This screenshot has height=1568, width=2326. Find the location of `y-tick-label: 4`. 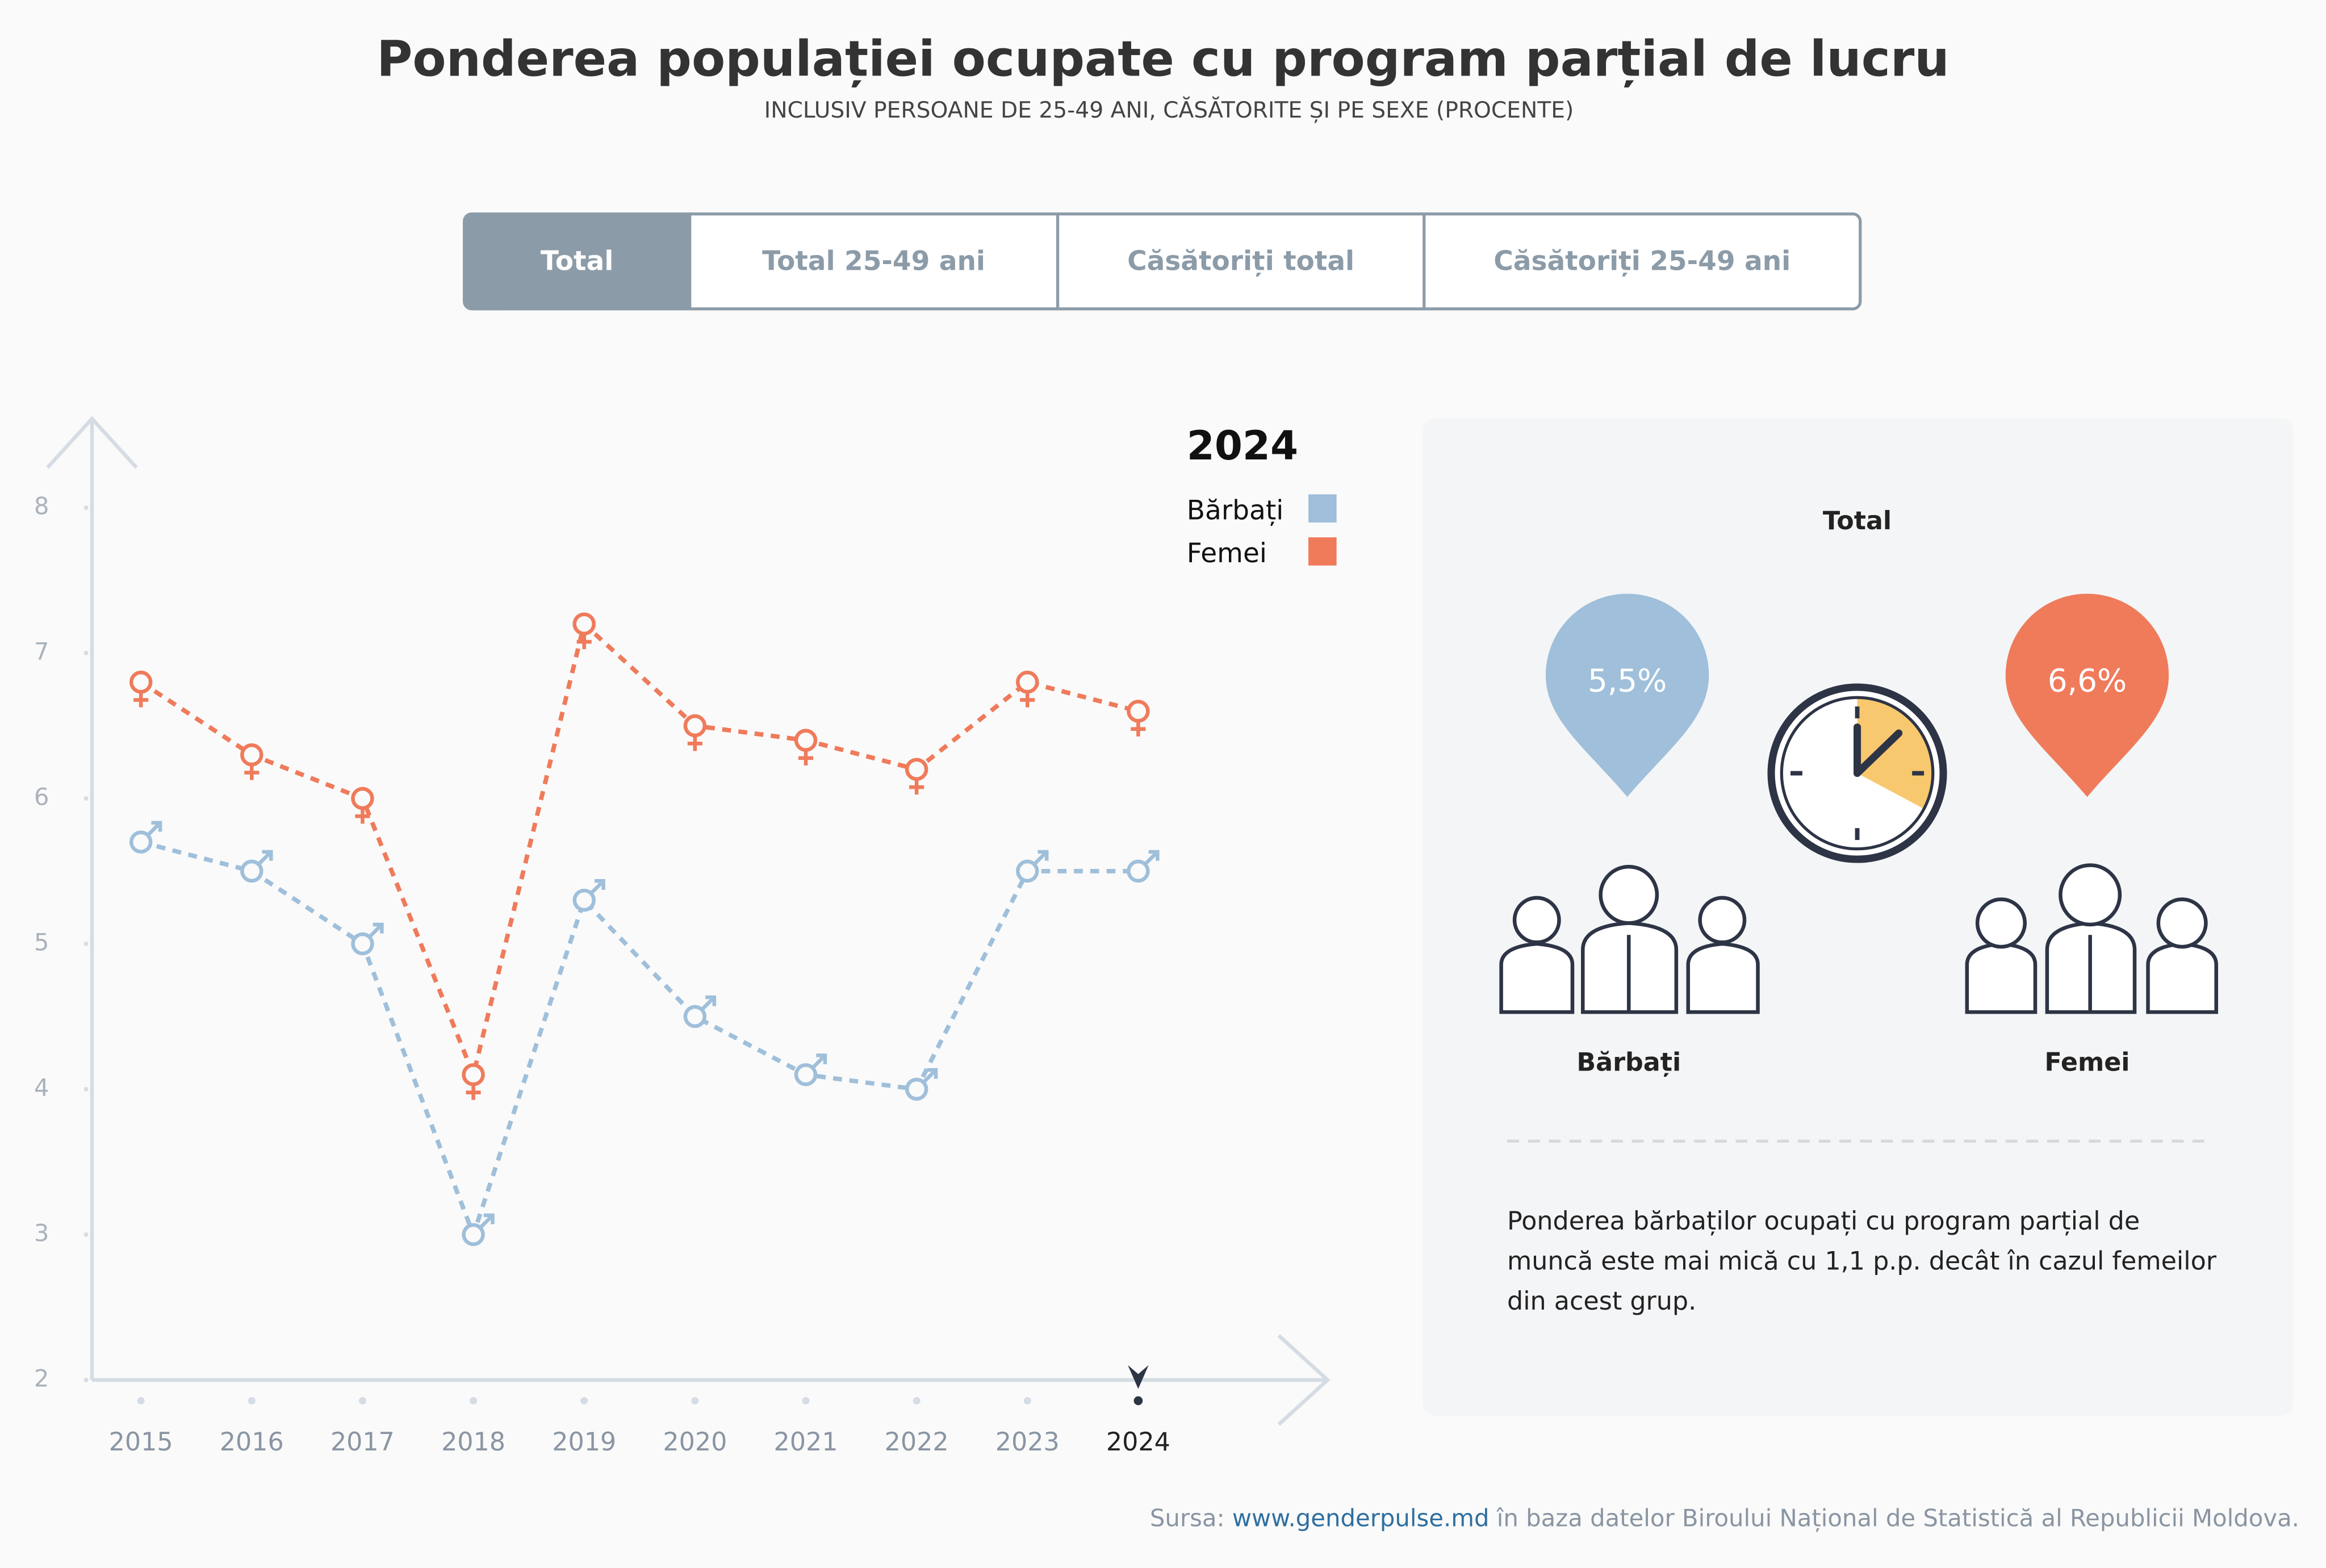

y-tick-label: 4 is located at coordinates (41, 1087).